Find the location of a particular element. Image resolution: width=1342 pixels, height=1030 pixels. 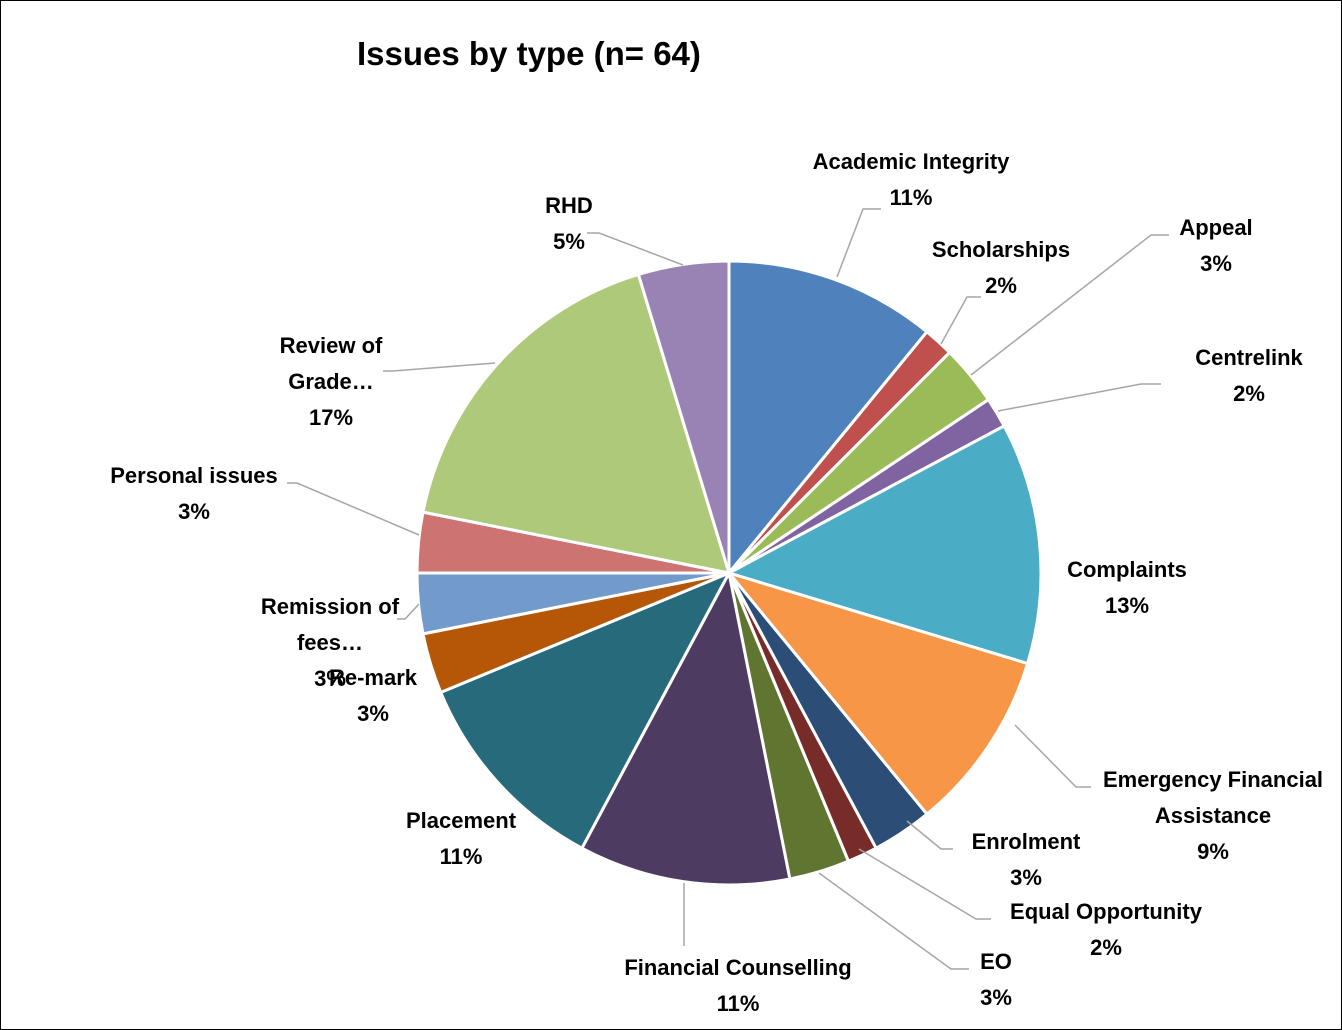

data-label-personal-issues: Personal issues 3% is located at coordinates (194, 493).